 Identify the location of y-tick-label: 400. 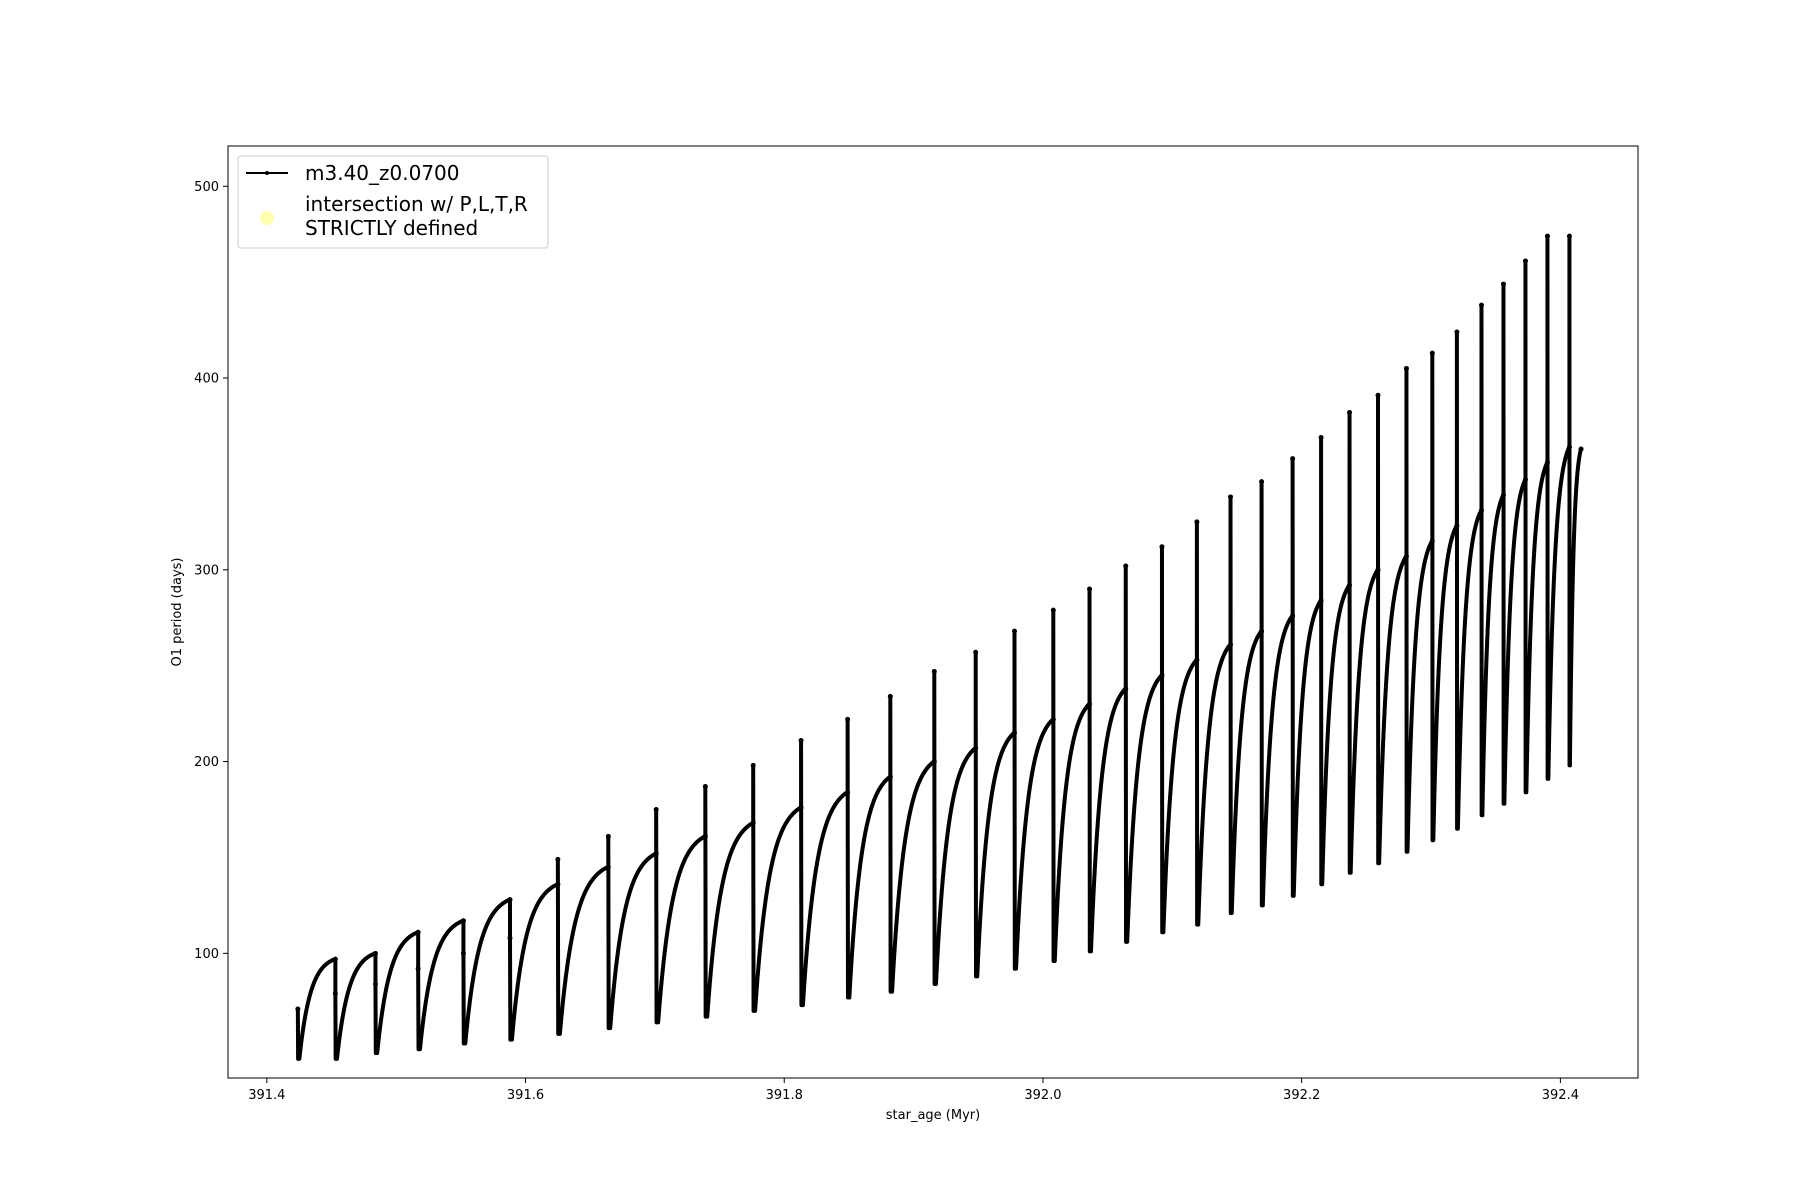
(206, 379).